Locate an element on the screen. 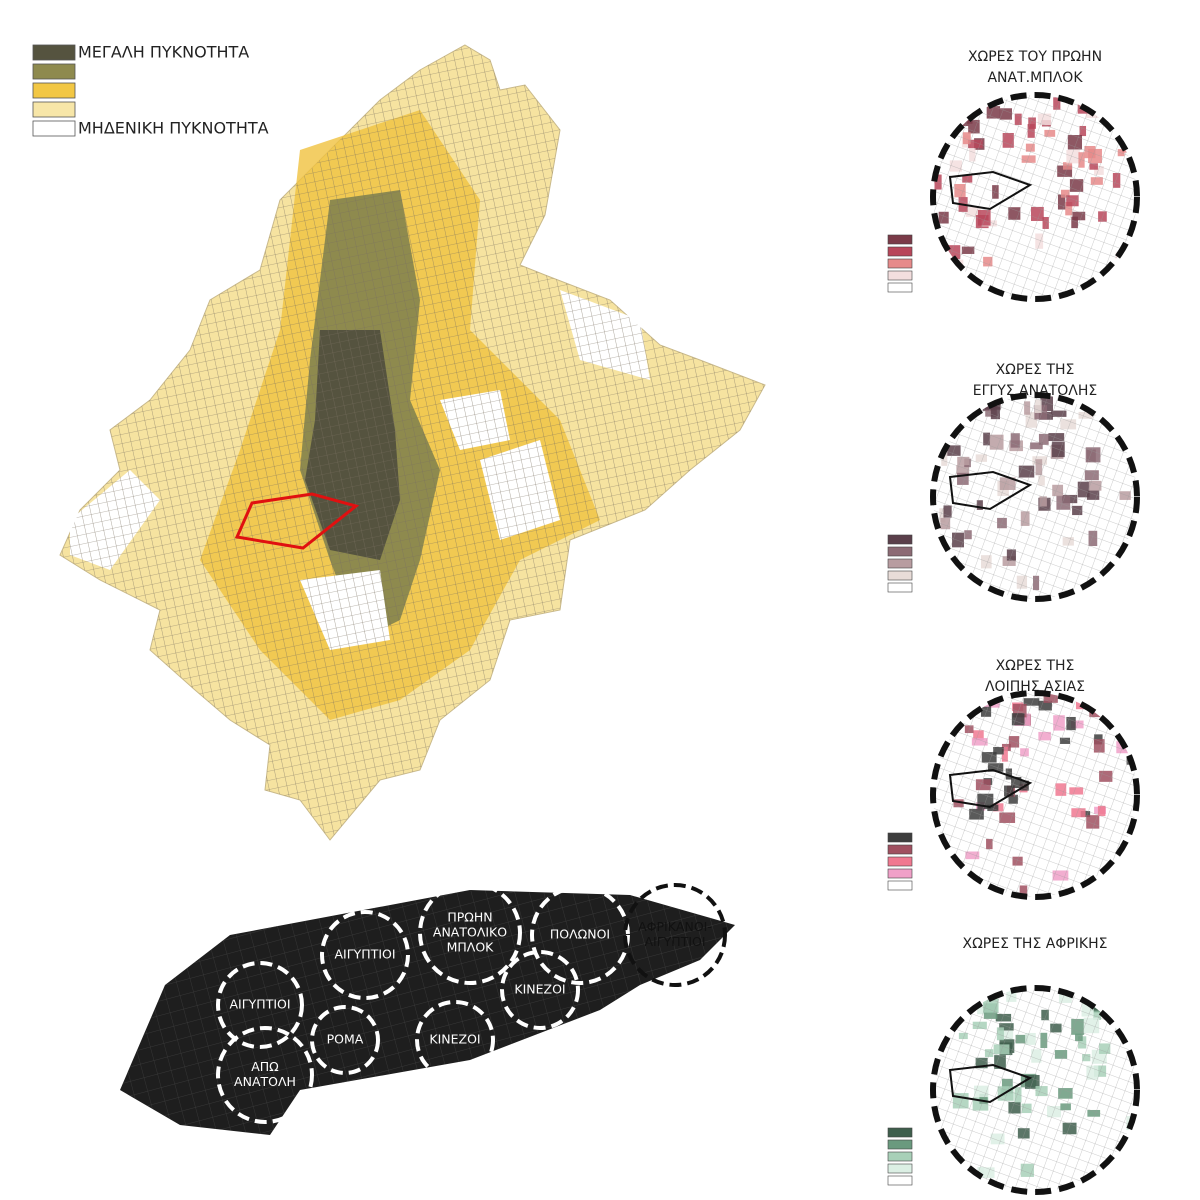 The image size is (1200, 1200). area-label: ΑΝΑΤΟΛΙΚΟ is located at coordinates (470, 932).